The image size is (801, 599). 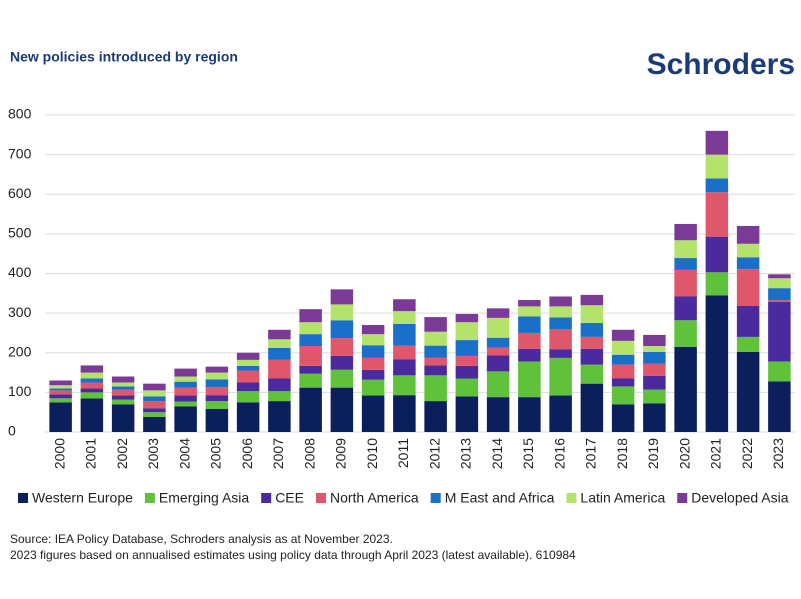 What do you see at coordinates (20, 272) in the screenshot?
I see `y-tick-label: 400` at bounding box center [20, 272].